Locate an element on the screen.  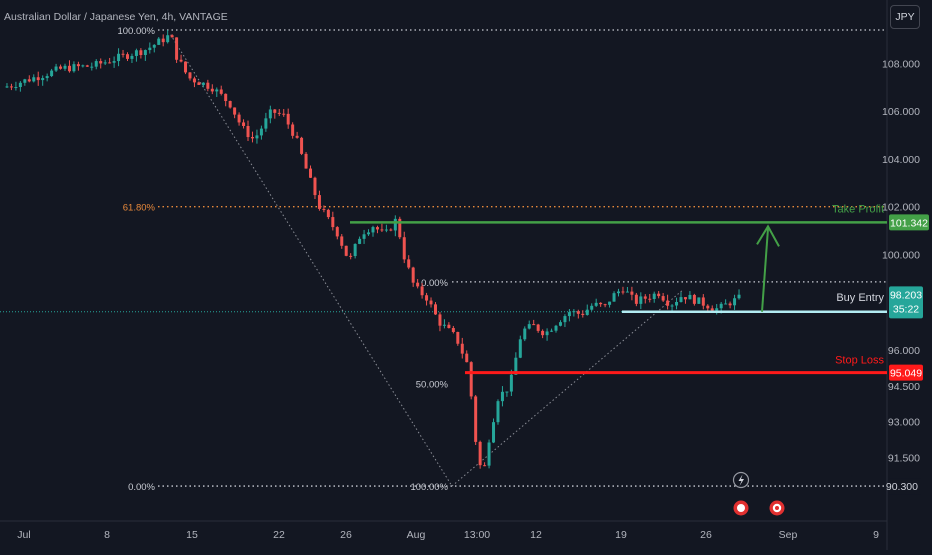
y-tick-label: 91.500 is located at coordinates (904, 458).